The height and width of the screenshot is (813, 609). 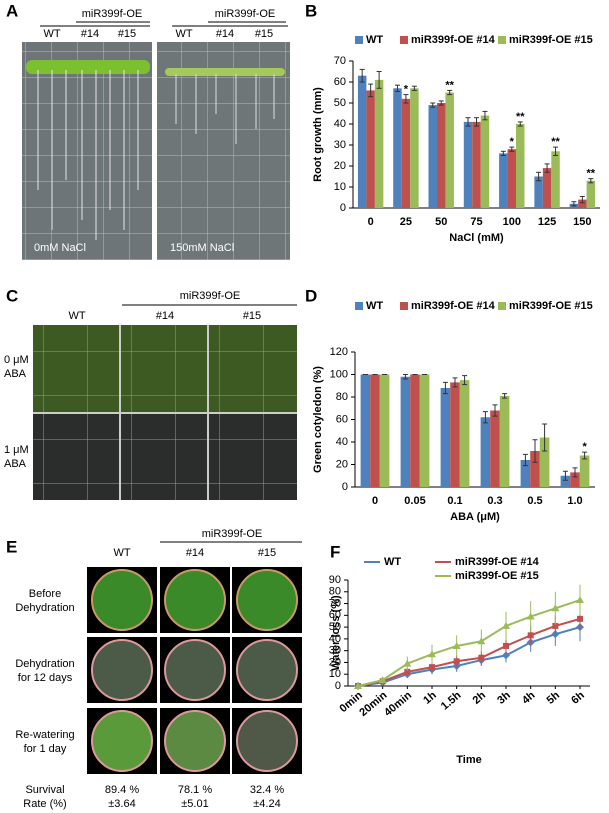 I want to click on x-tick-label: 75, so click(x=476, y=222).